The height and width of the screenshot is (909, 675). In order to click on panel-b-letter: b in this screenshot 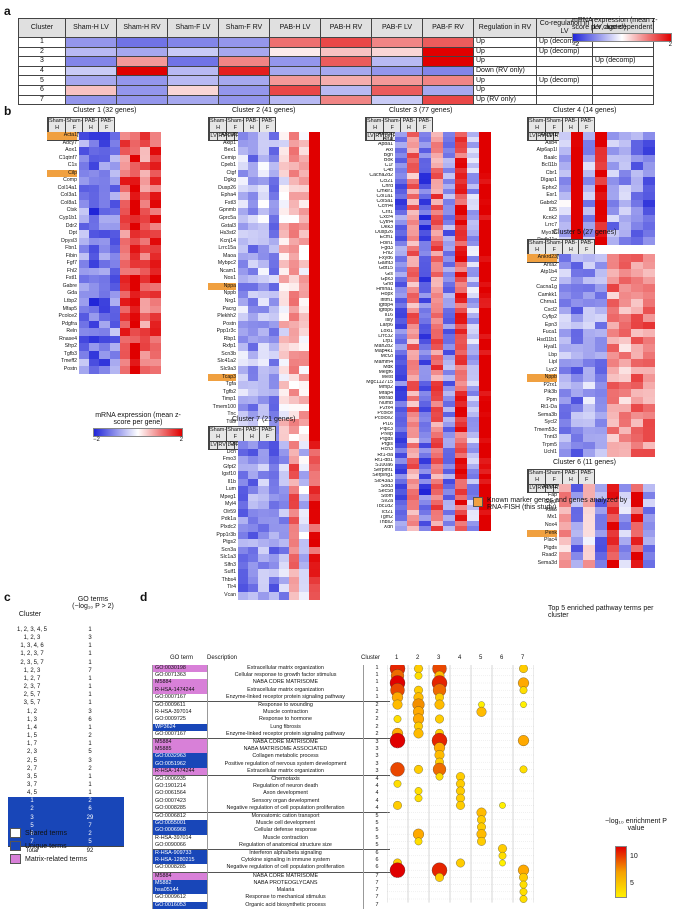, I will do `click(8, 111)`.